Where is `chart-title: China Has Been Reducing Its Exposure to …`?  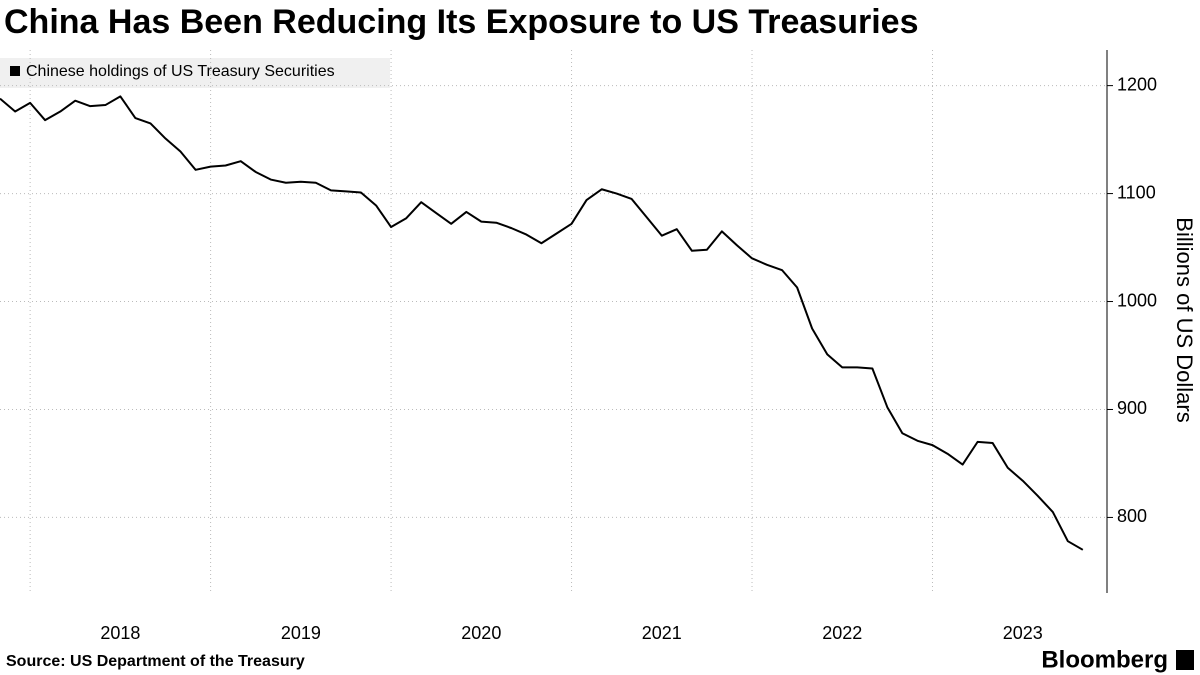
chart-title: China Has Been Reducing Its Exposure to … is located at coordinates (461, 22).